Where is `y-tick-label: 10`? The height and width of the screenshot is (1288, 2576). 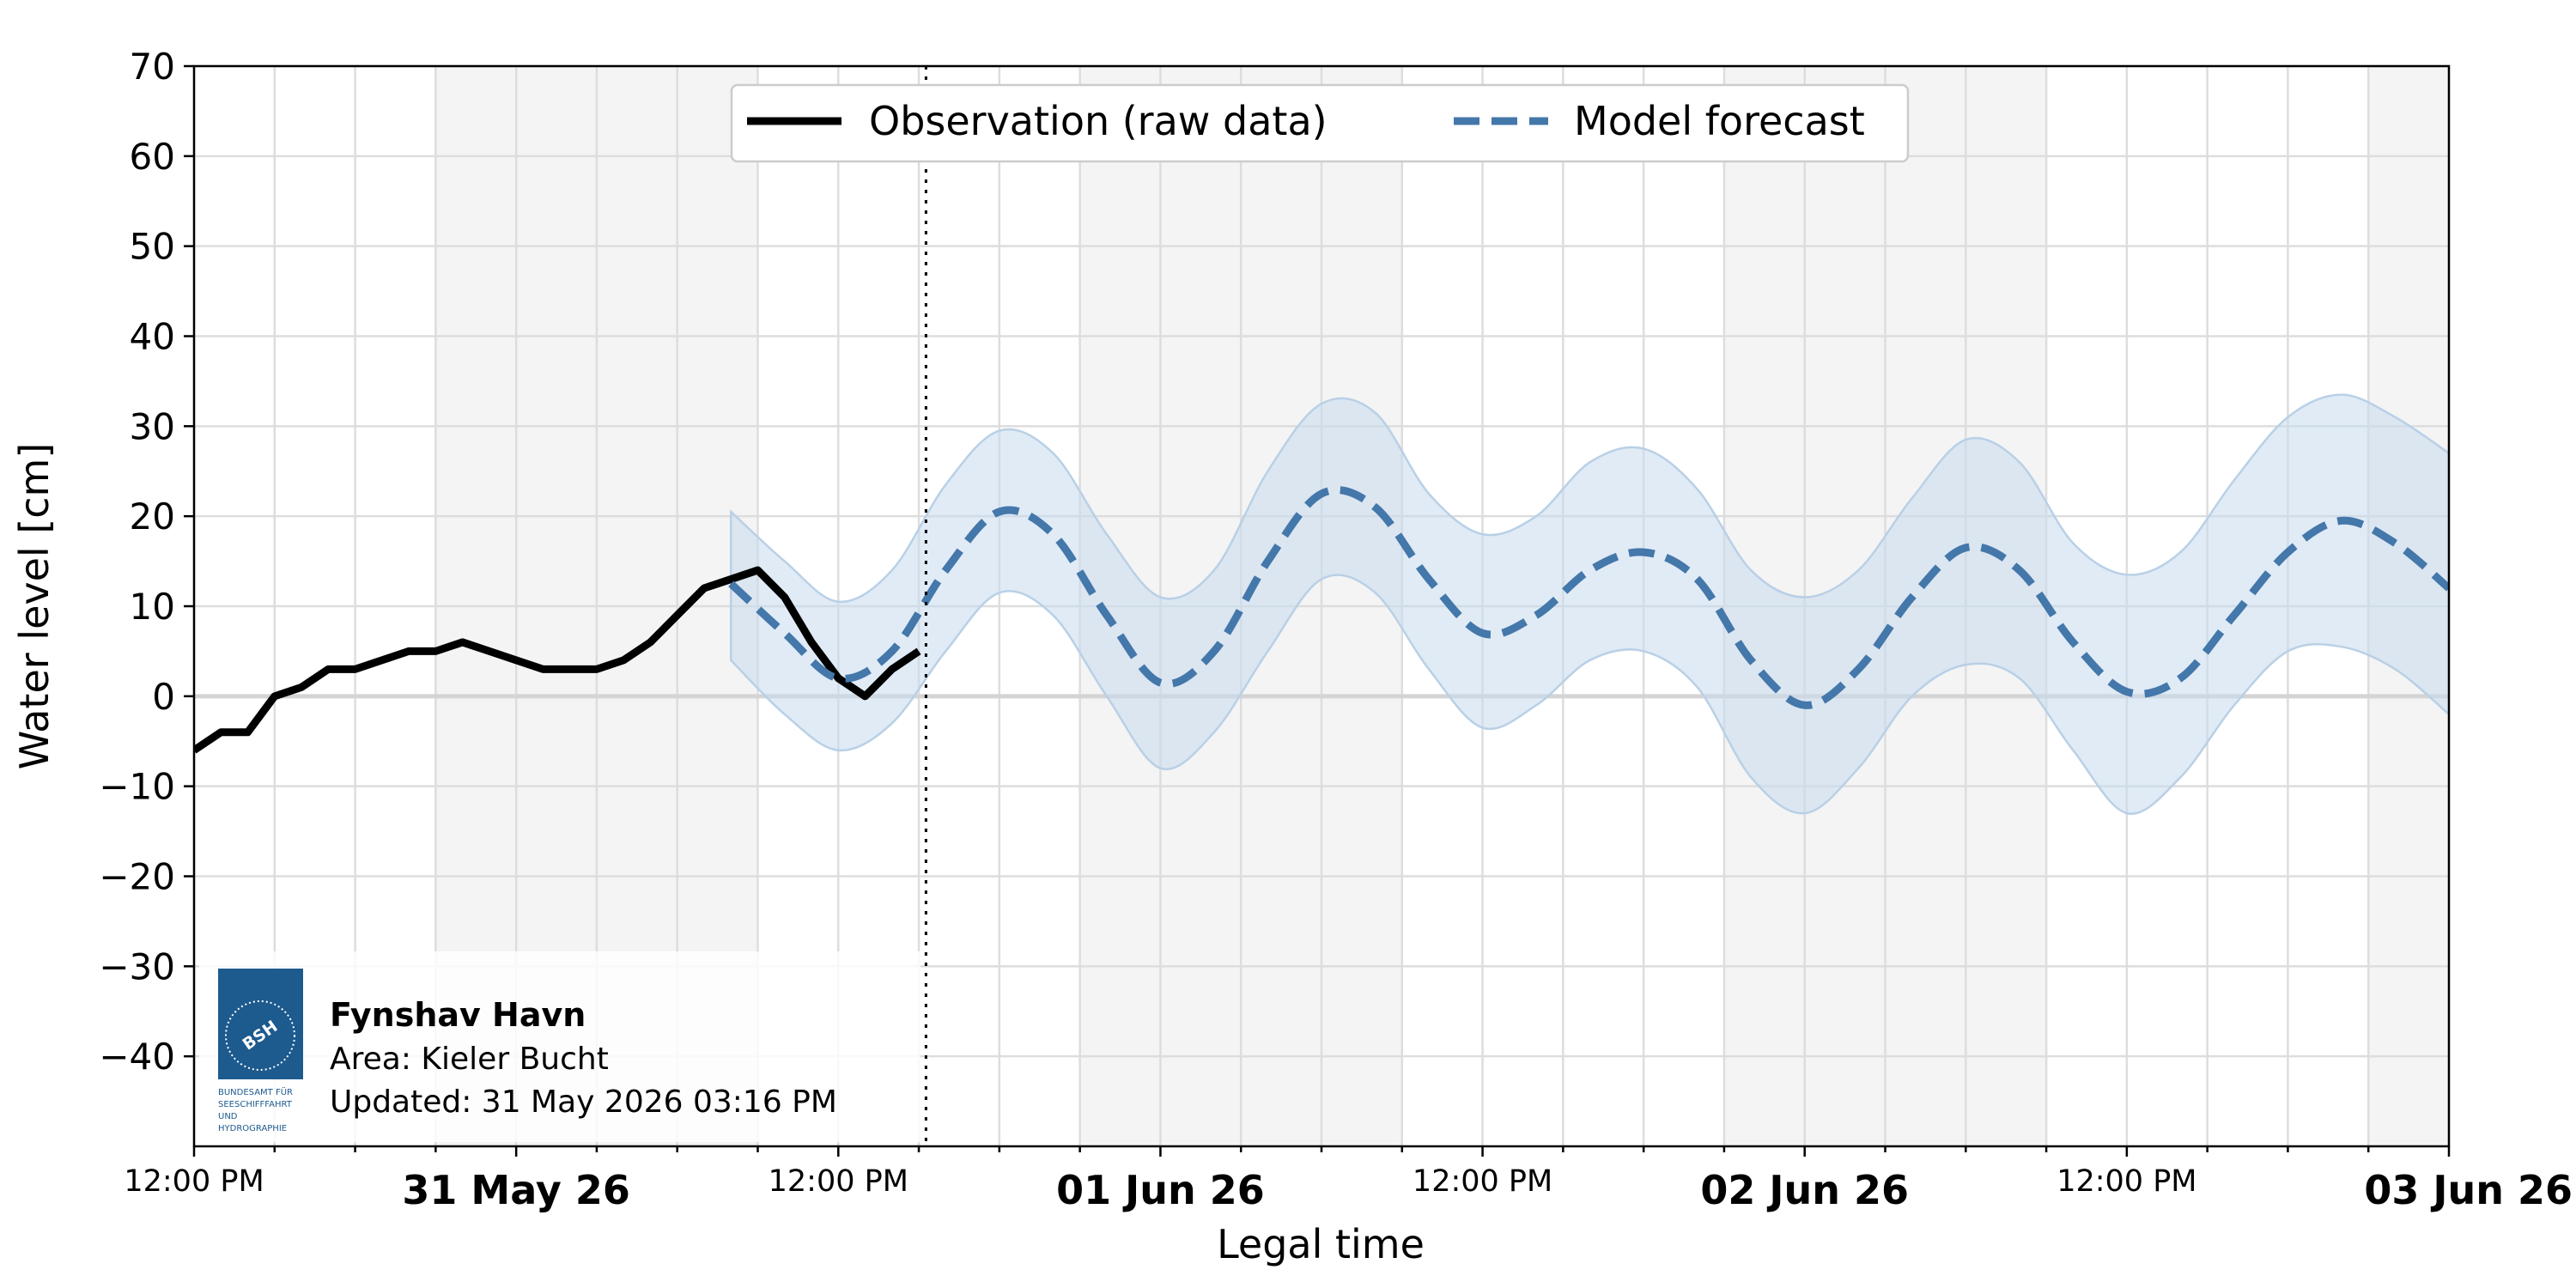
y-tick-label: 10 is located at coordinates (153, 607).